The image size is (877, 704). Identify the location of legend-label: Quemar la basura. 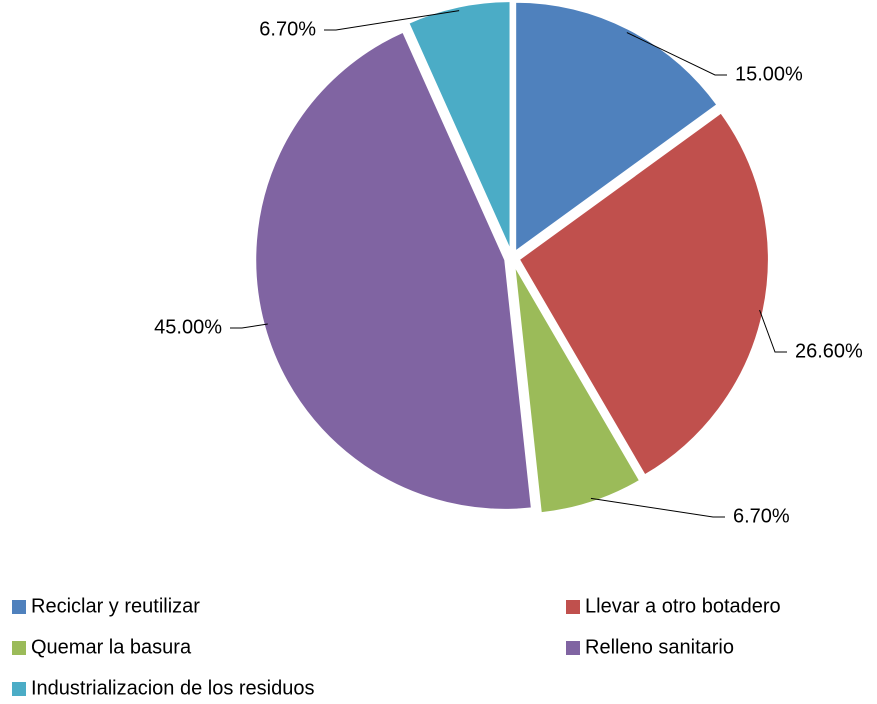
(111, 647).